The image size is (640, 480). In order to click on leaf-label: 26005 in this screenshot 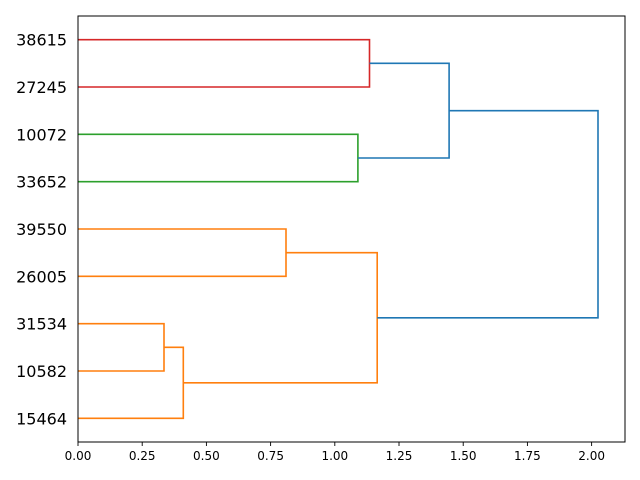, I will do `click(41, 276)`.